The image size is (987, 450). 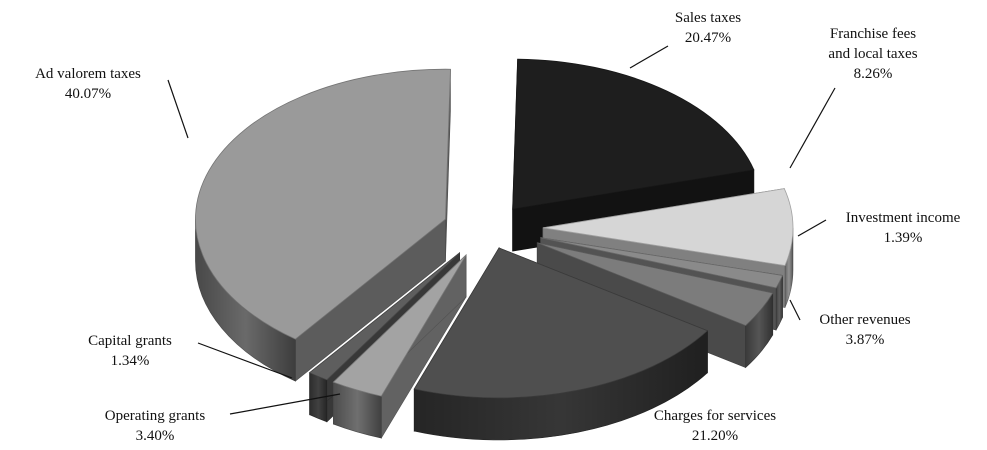 I want to click on slice-top-capital-grants, so click(x=384, y=316).